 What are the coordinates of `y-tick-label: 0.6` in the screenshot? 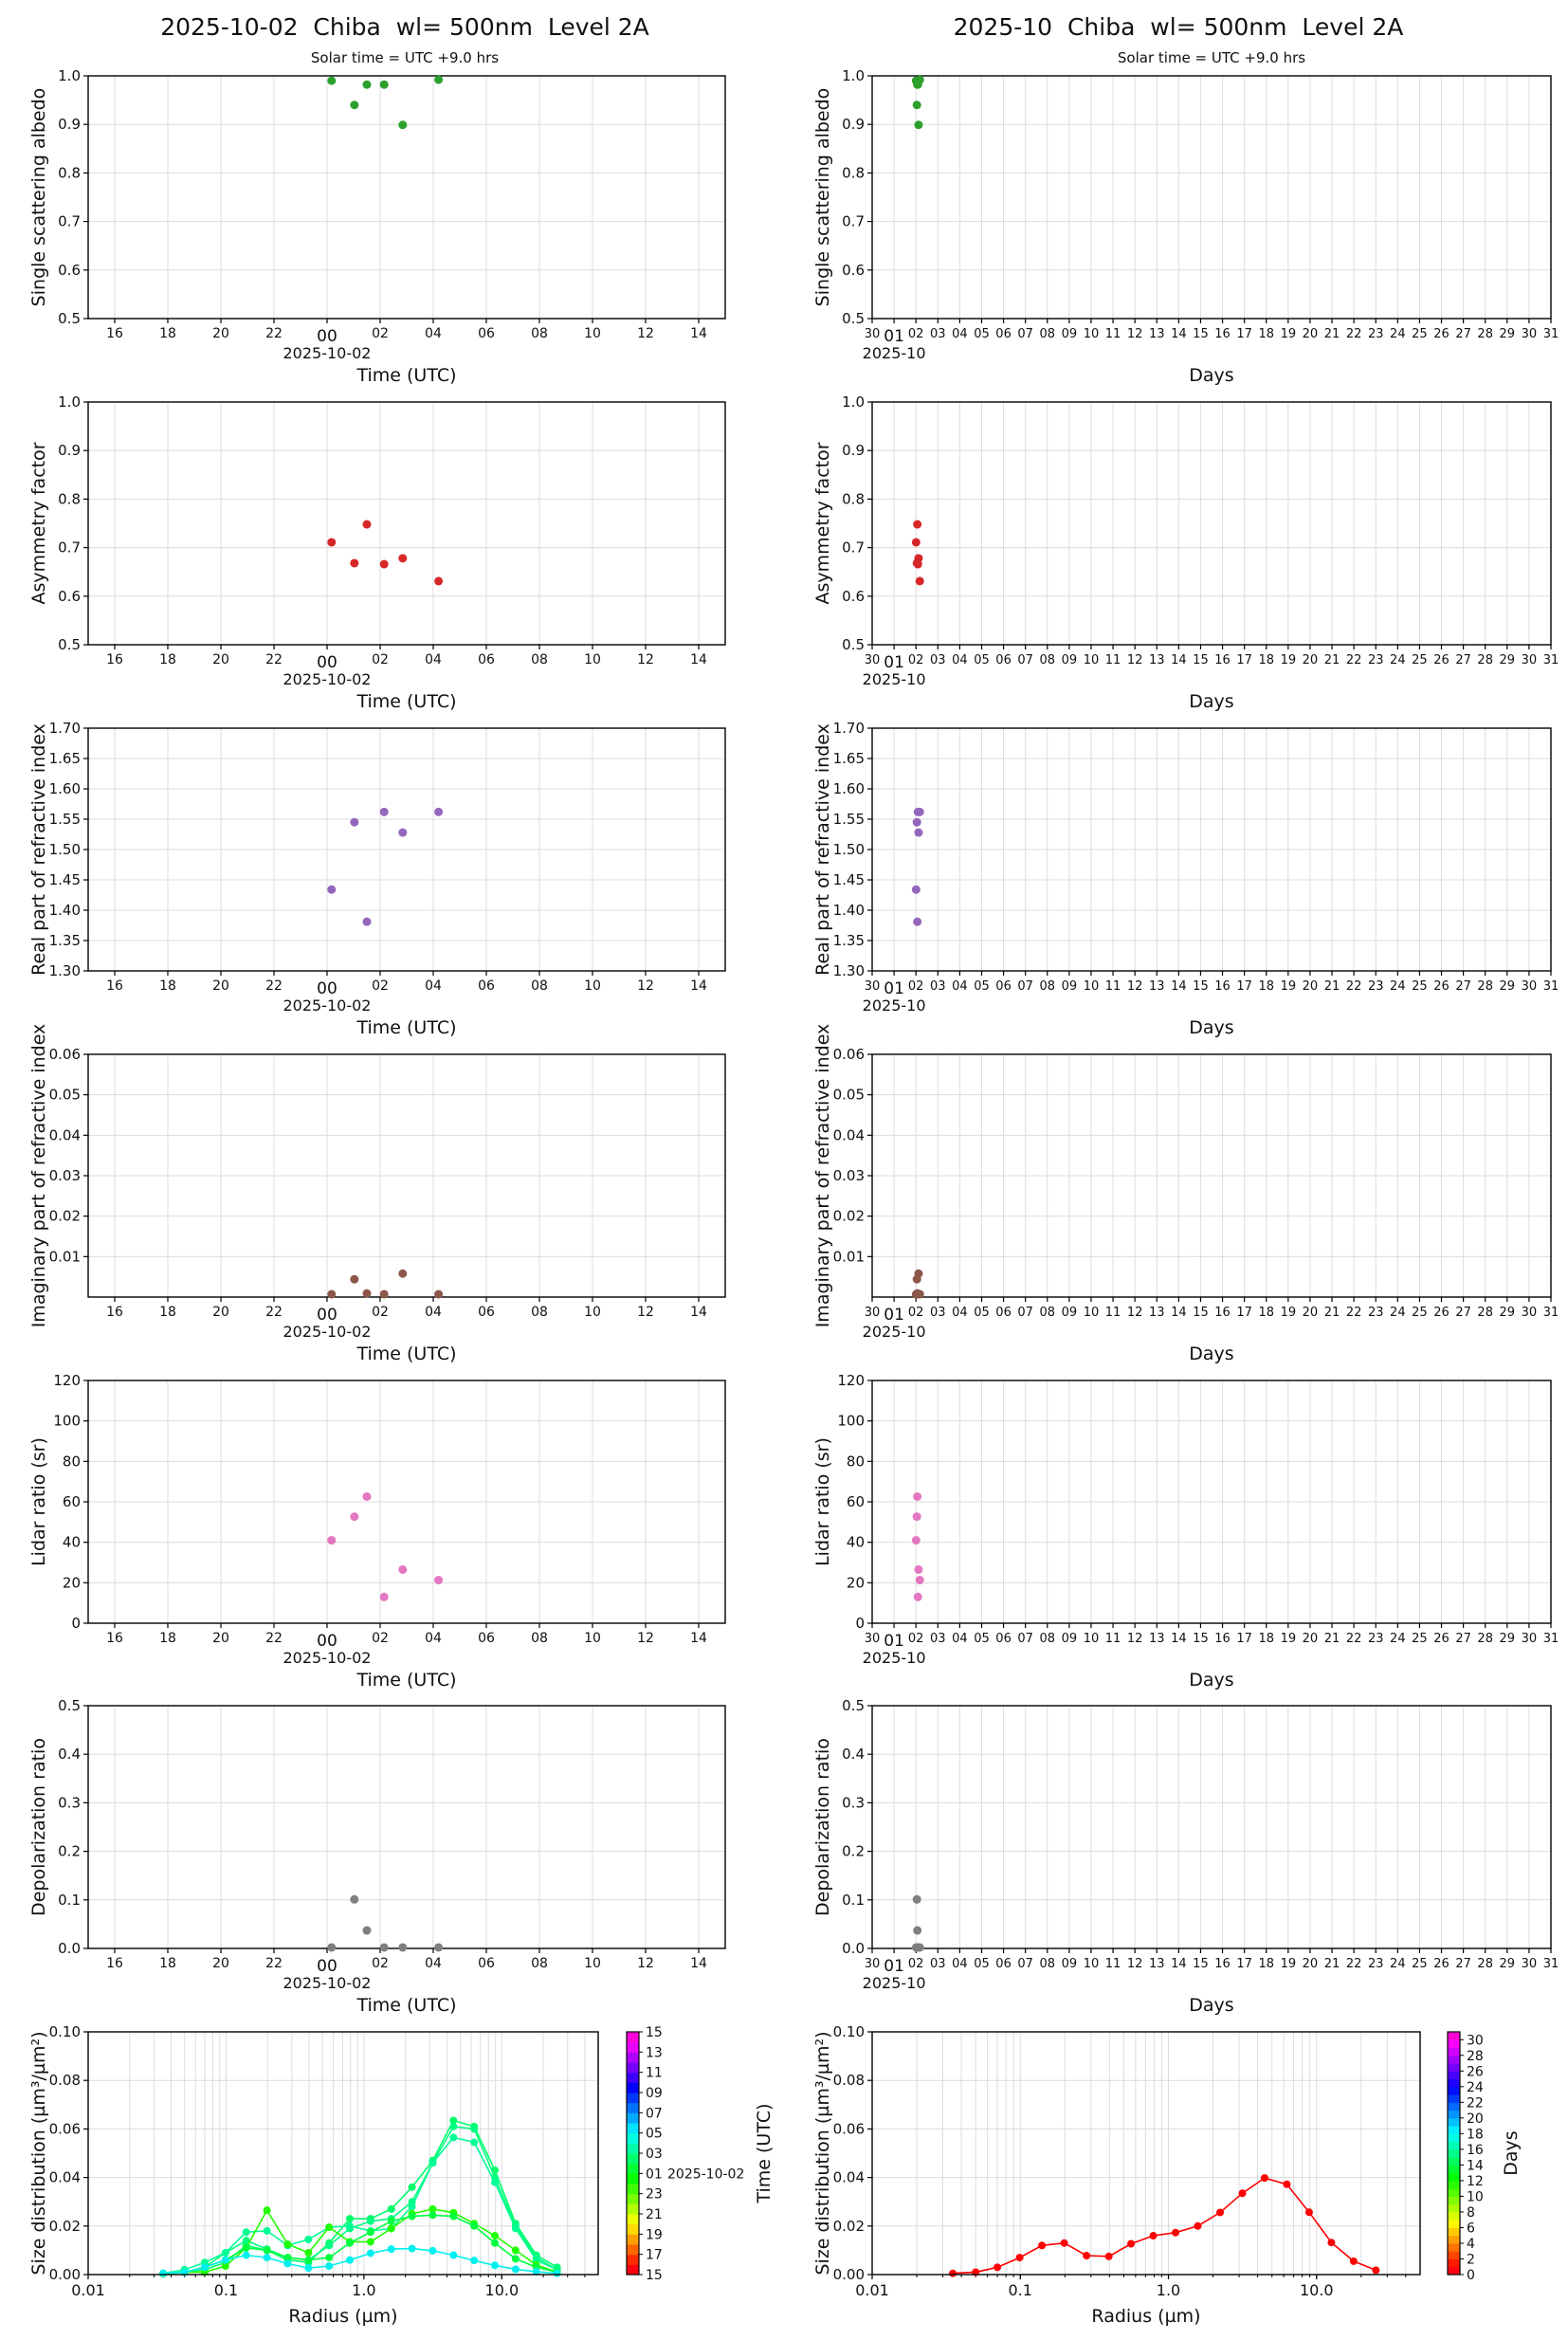 It's located at (853, 270).